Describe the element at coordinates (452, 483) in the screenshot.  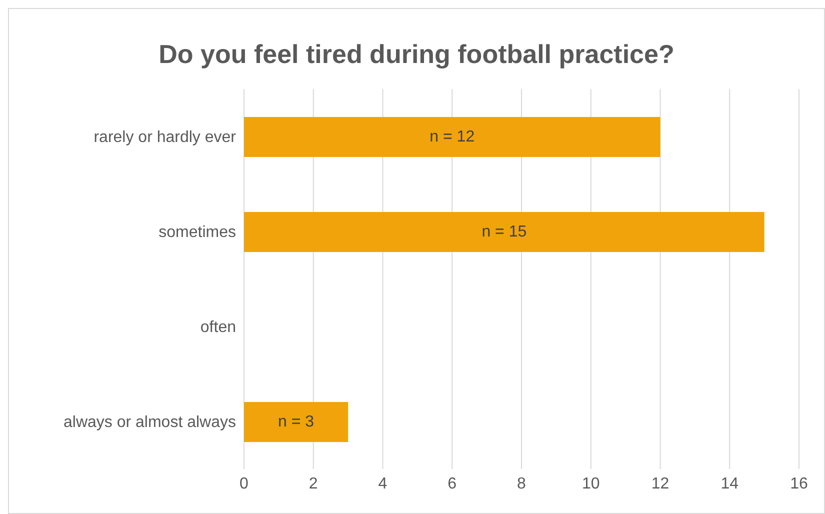
I see `x-tick-label: 6` at that location.